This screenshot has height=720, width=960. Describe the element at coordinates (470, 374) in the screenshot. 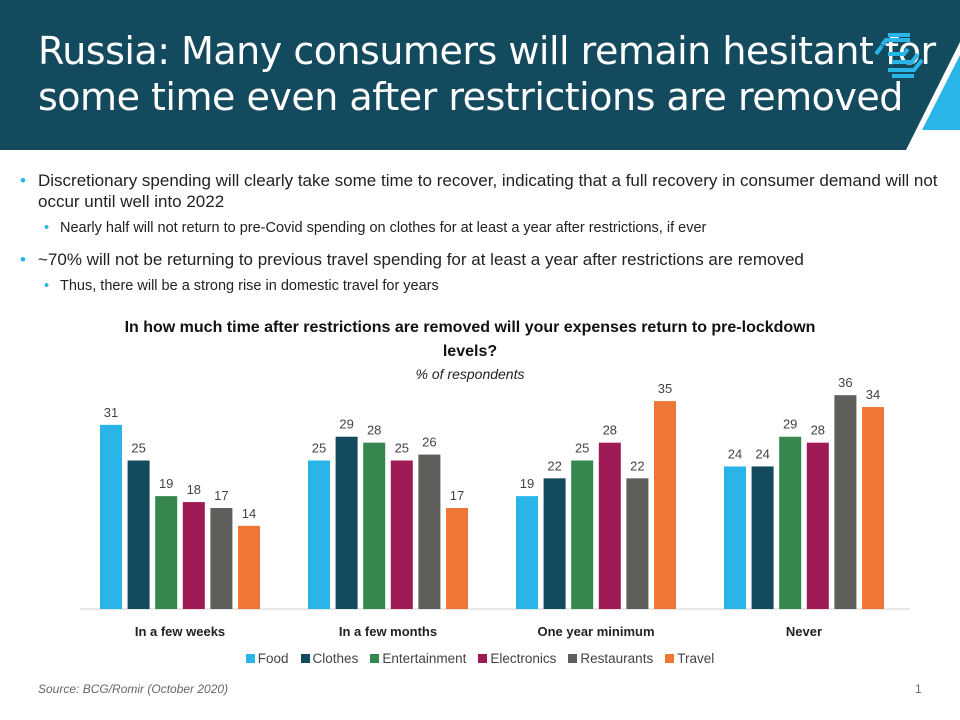

I see `chart-subtitle: % of respondents` at that location.